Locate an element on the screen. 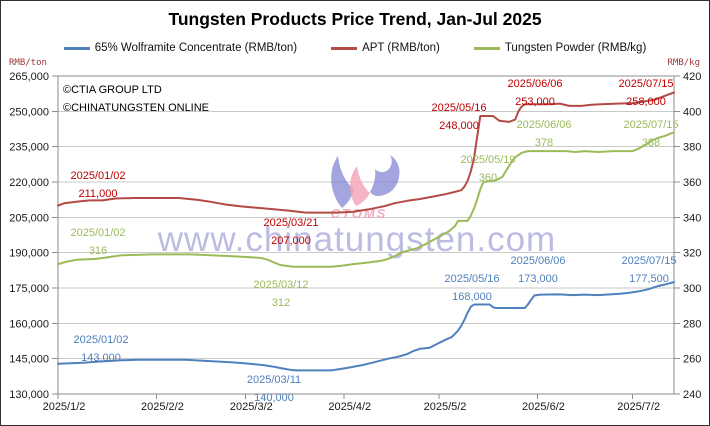  x-axis-label: 2025/4/2 is located at coordinates (349, 407).